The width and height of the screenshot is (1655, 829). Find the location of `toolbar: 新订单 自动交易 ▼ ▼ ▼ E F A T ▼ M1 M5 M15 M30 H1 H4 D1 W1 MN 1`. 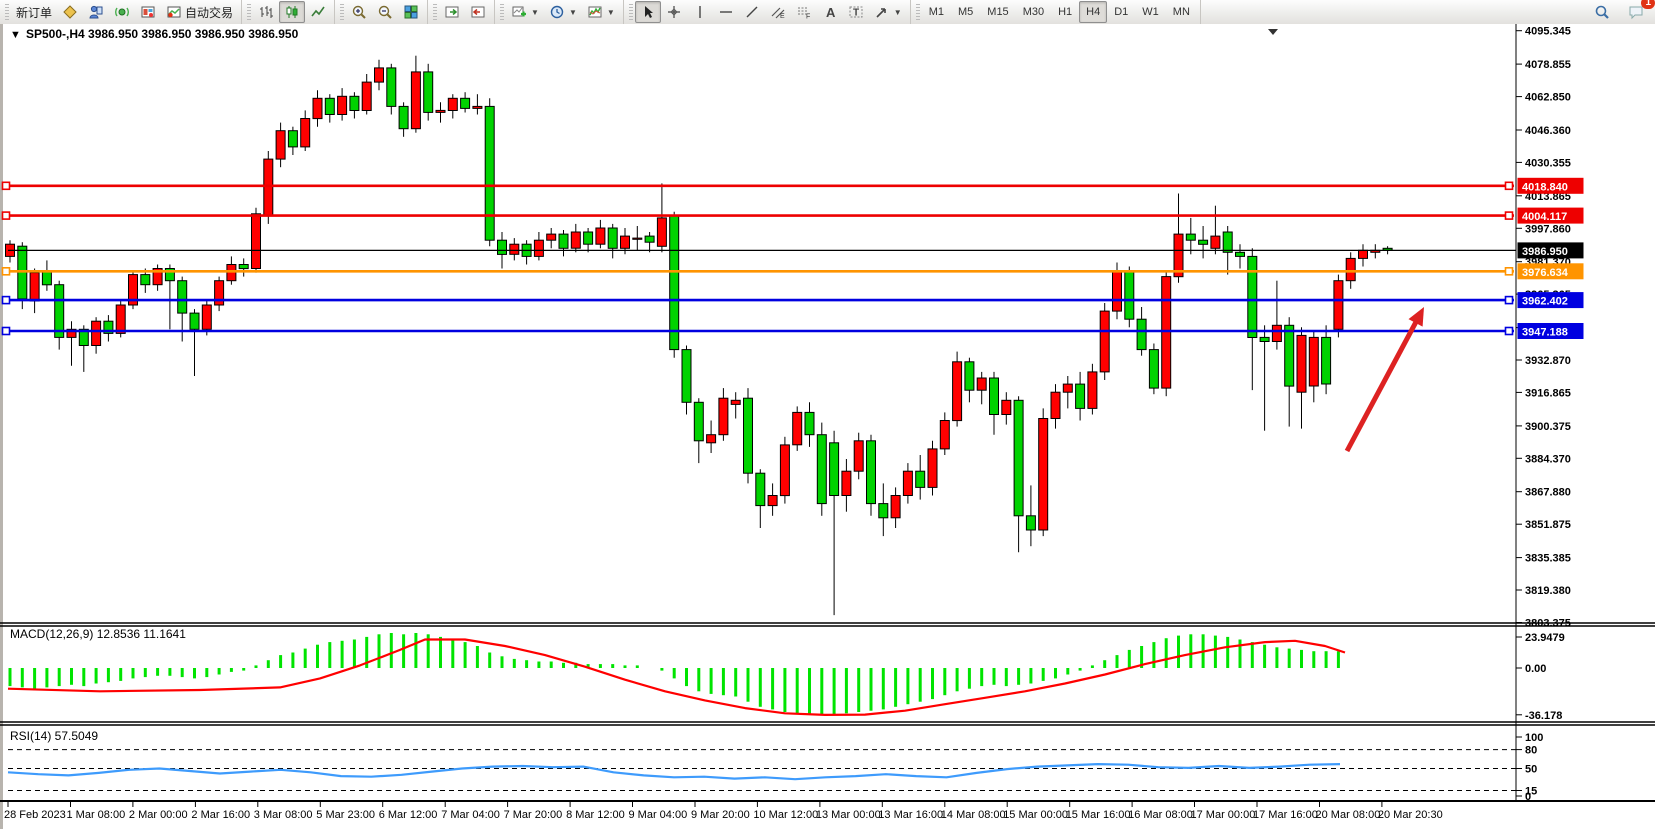

toolbar: 新订单 自动交易 ▼ ▼ ▼ E F A T ▼ M1 M5 M15 M30 H1 H4 D1 W1 MN 1 is located at coordinates (827, 12).